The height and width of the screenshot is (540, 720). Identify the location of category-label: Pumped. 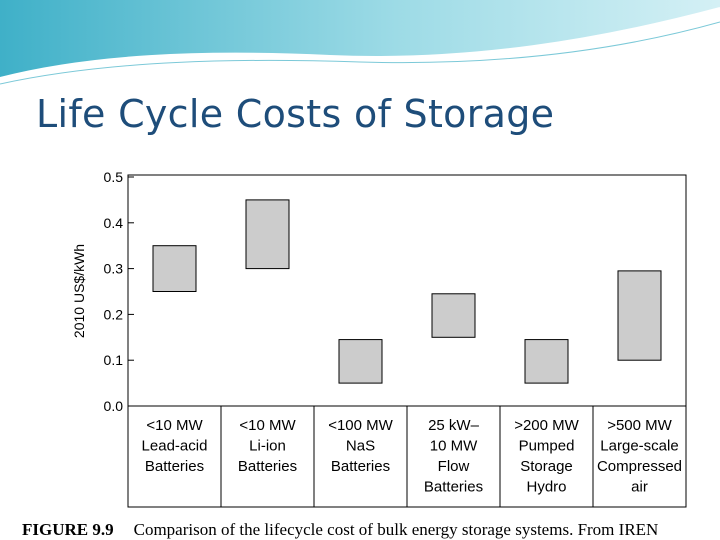
(547, 446).